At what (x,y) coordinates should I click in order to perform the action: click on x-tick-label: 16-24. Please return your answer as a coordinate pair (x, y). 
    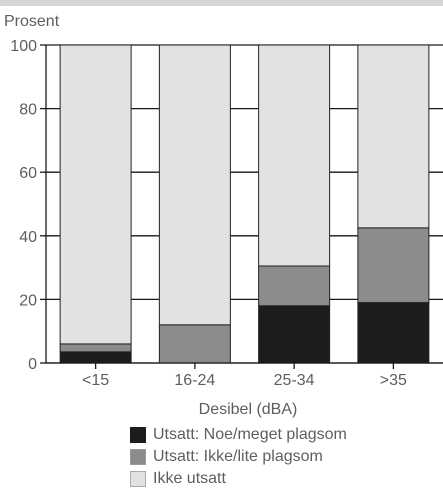
    Looking at the image, I should click on (194, 380).